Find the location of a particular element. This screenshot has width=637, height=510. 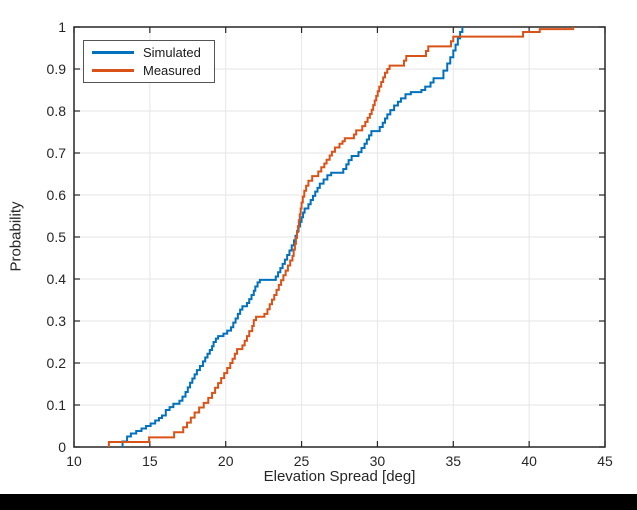

x-tick-label: 40 is located at coordinates (529, 461).